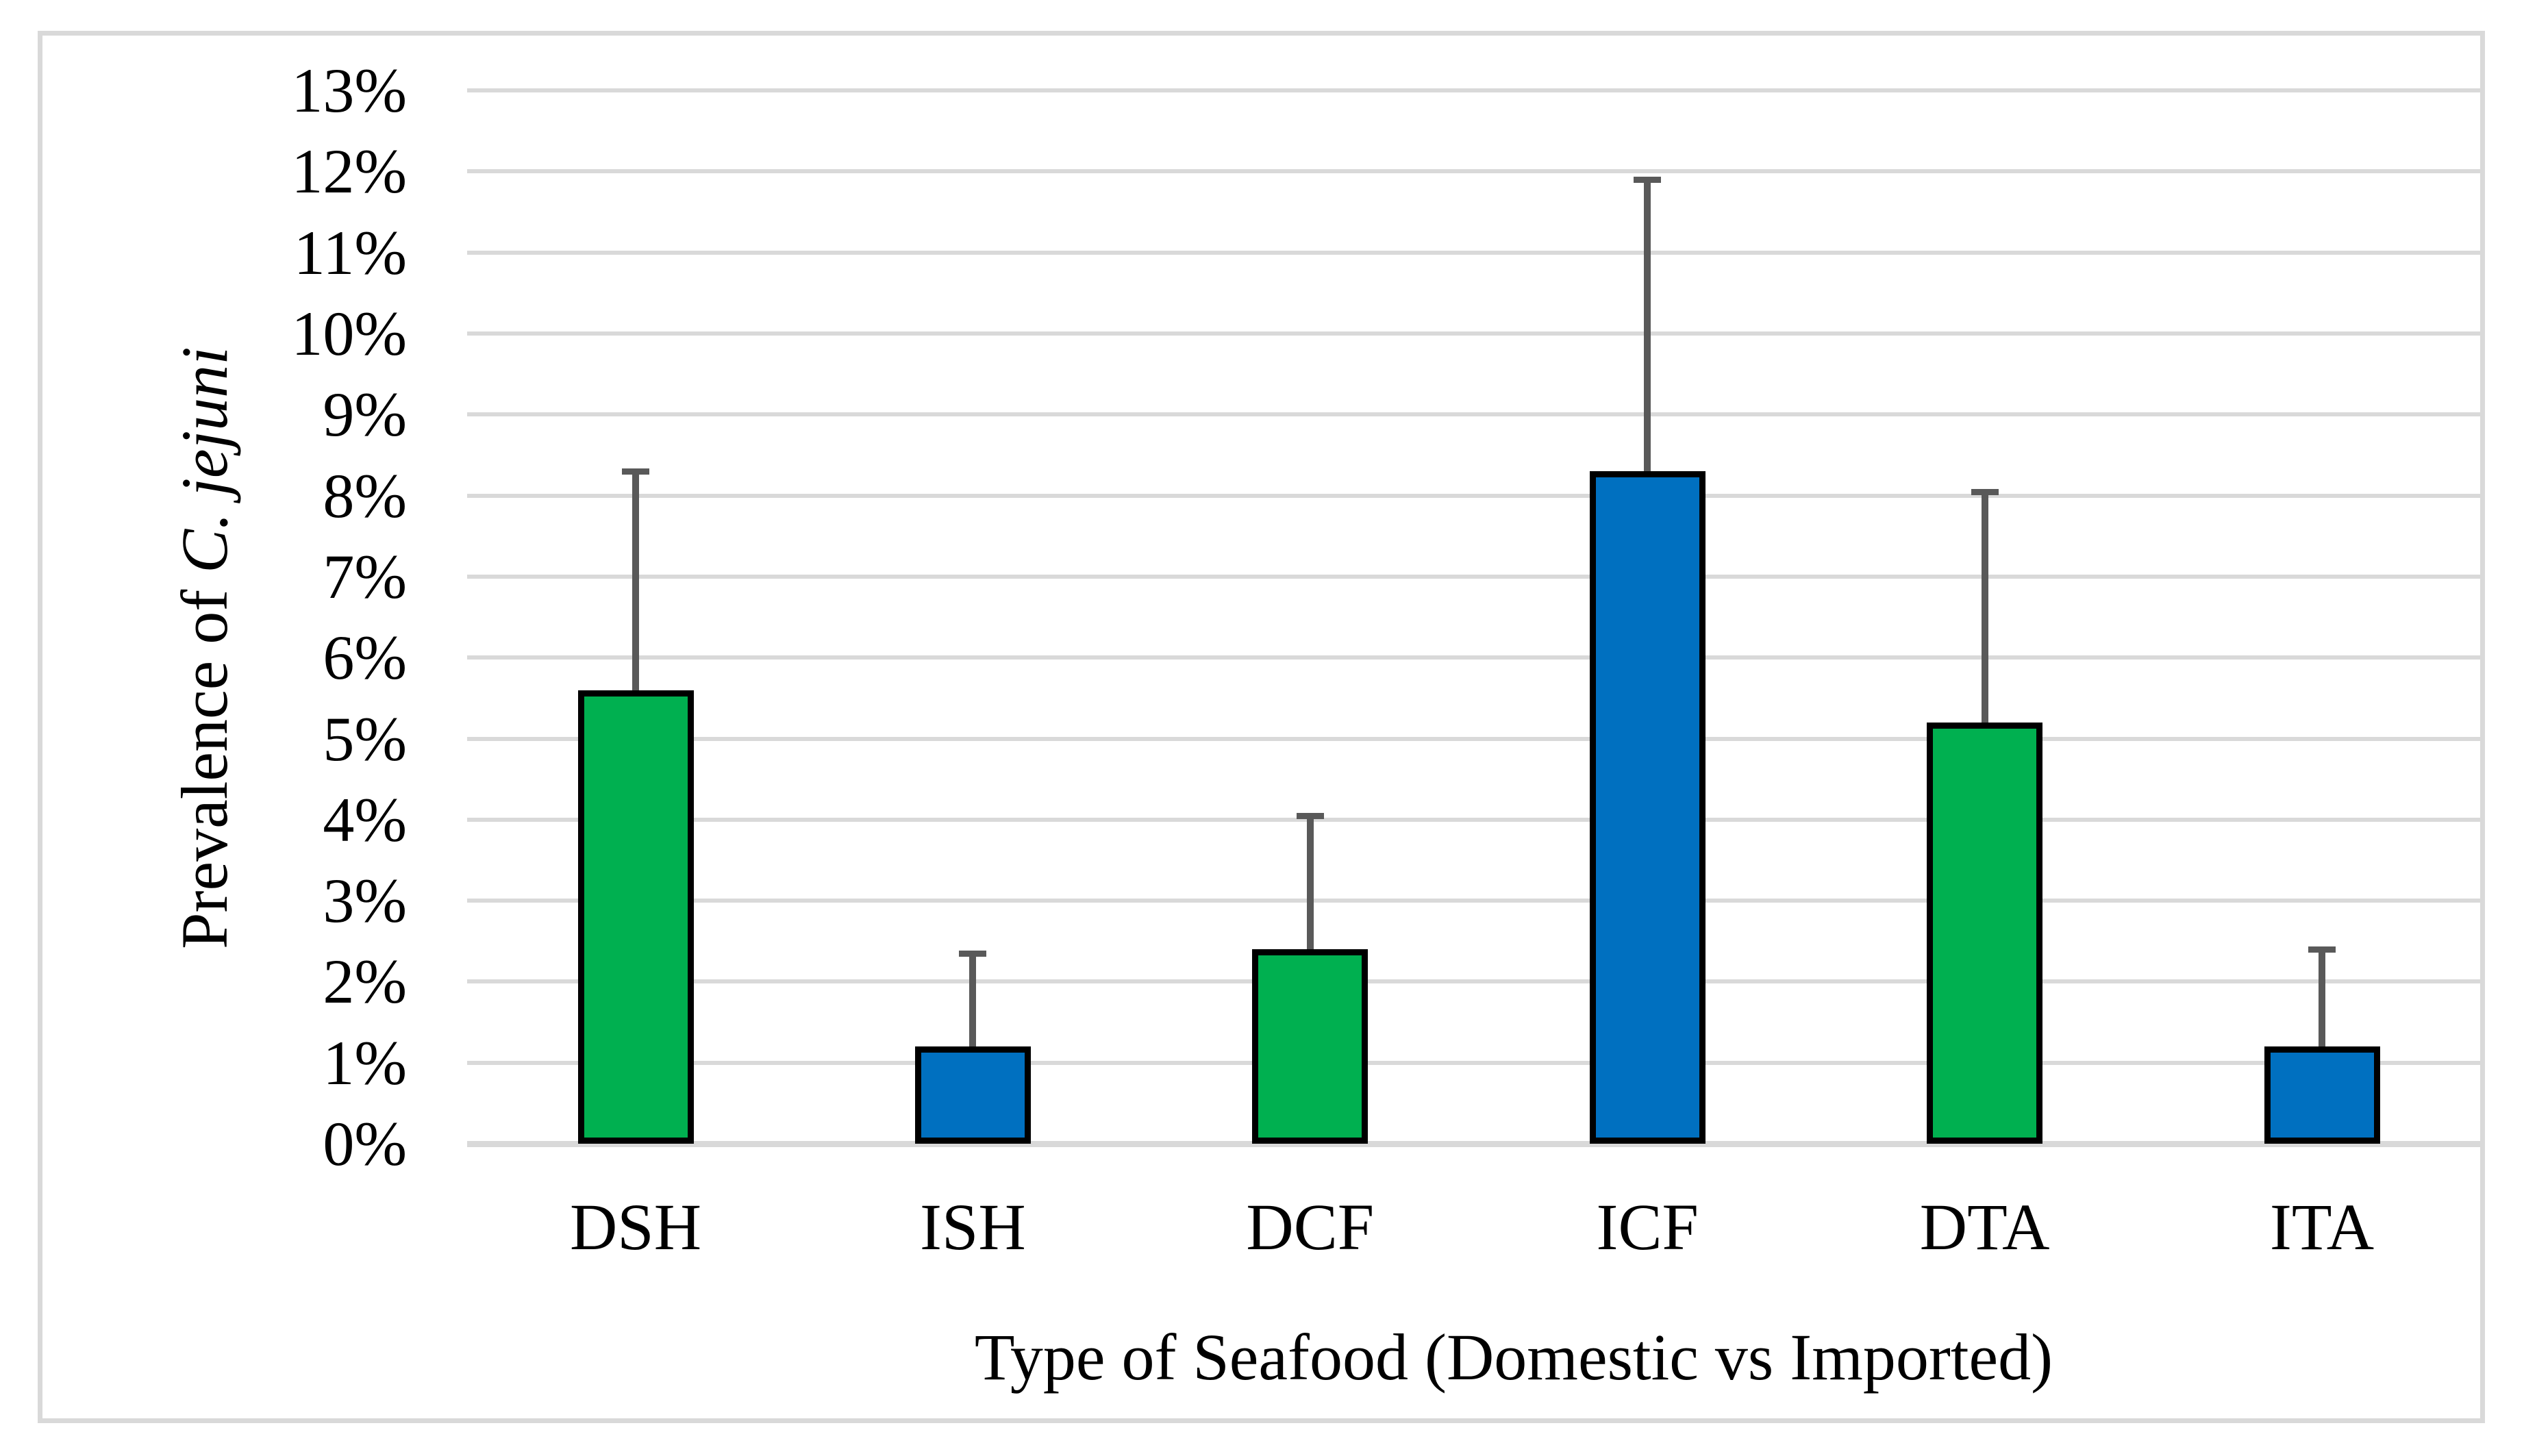 This screenshot has height=1456, width=2524. Describe the element at coordinates (365, 1062) in the screenshot. I see `y-tick-label-1pct: 1%` at that location.